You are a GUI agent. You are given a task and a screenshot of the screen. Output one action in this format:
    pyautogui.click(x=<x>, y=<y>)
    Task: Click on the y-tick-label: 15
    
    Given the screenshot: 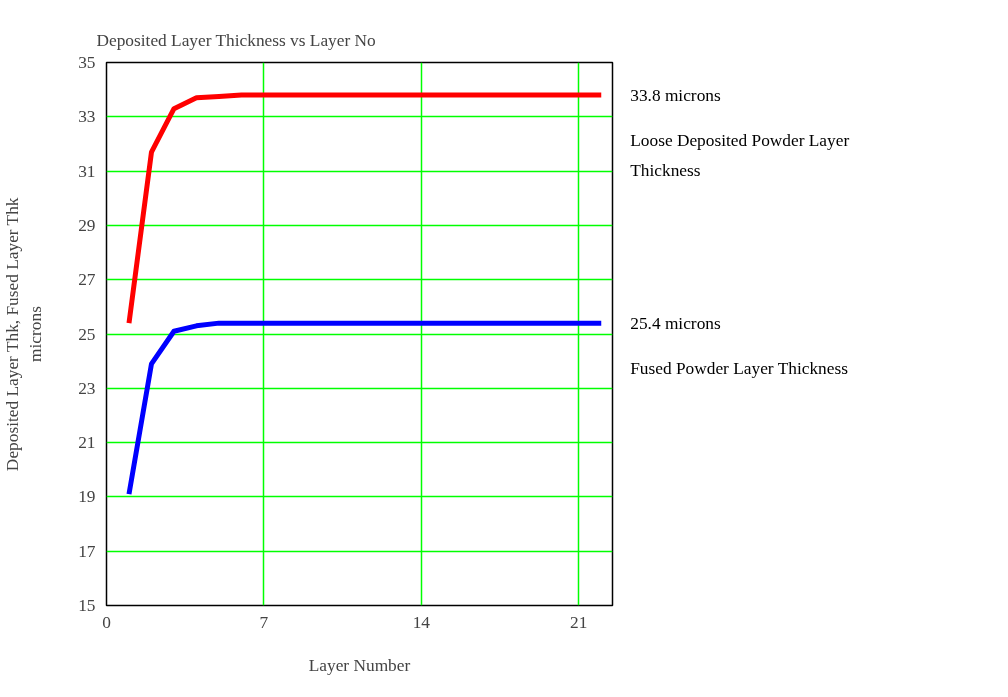 What is the action you would take?
    pyautogui.click(x=87, y=605)
    